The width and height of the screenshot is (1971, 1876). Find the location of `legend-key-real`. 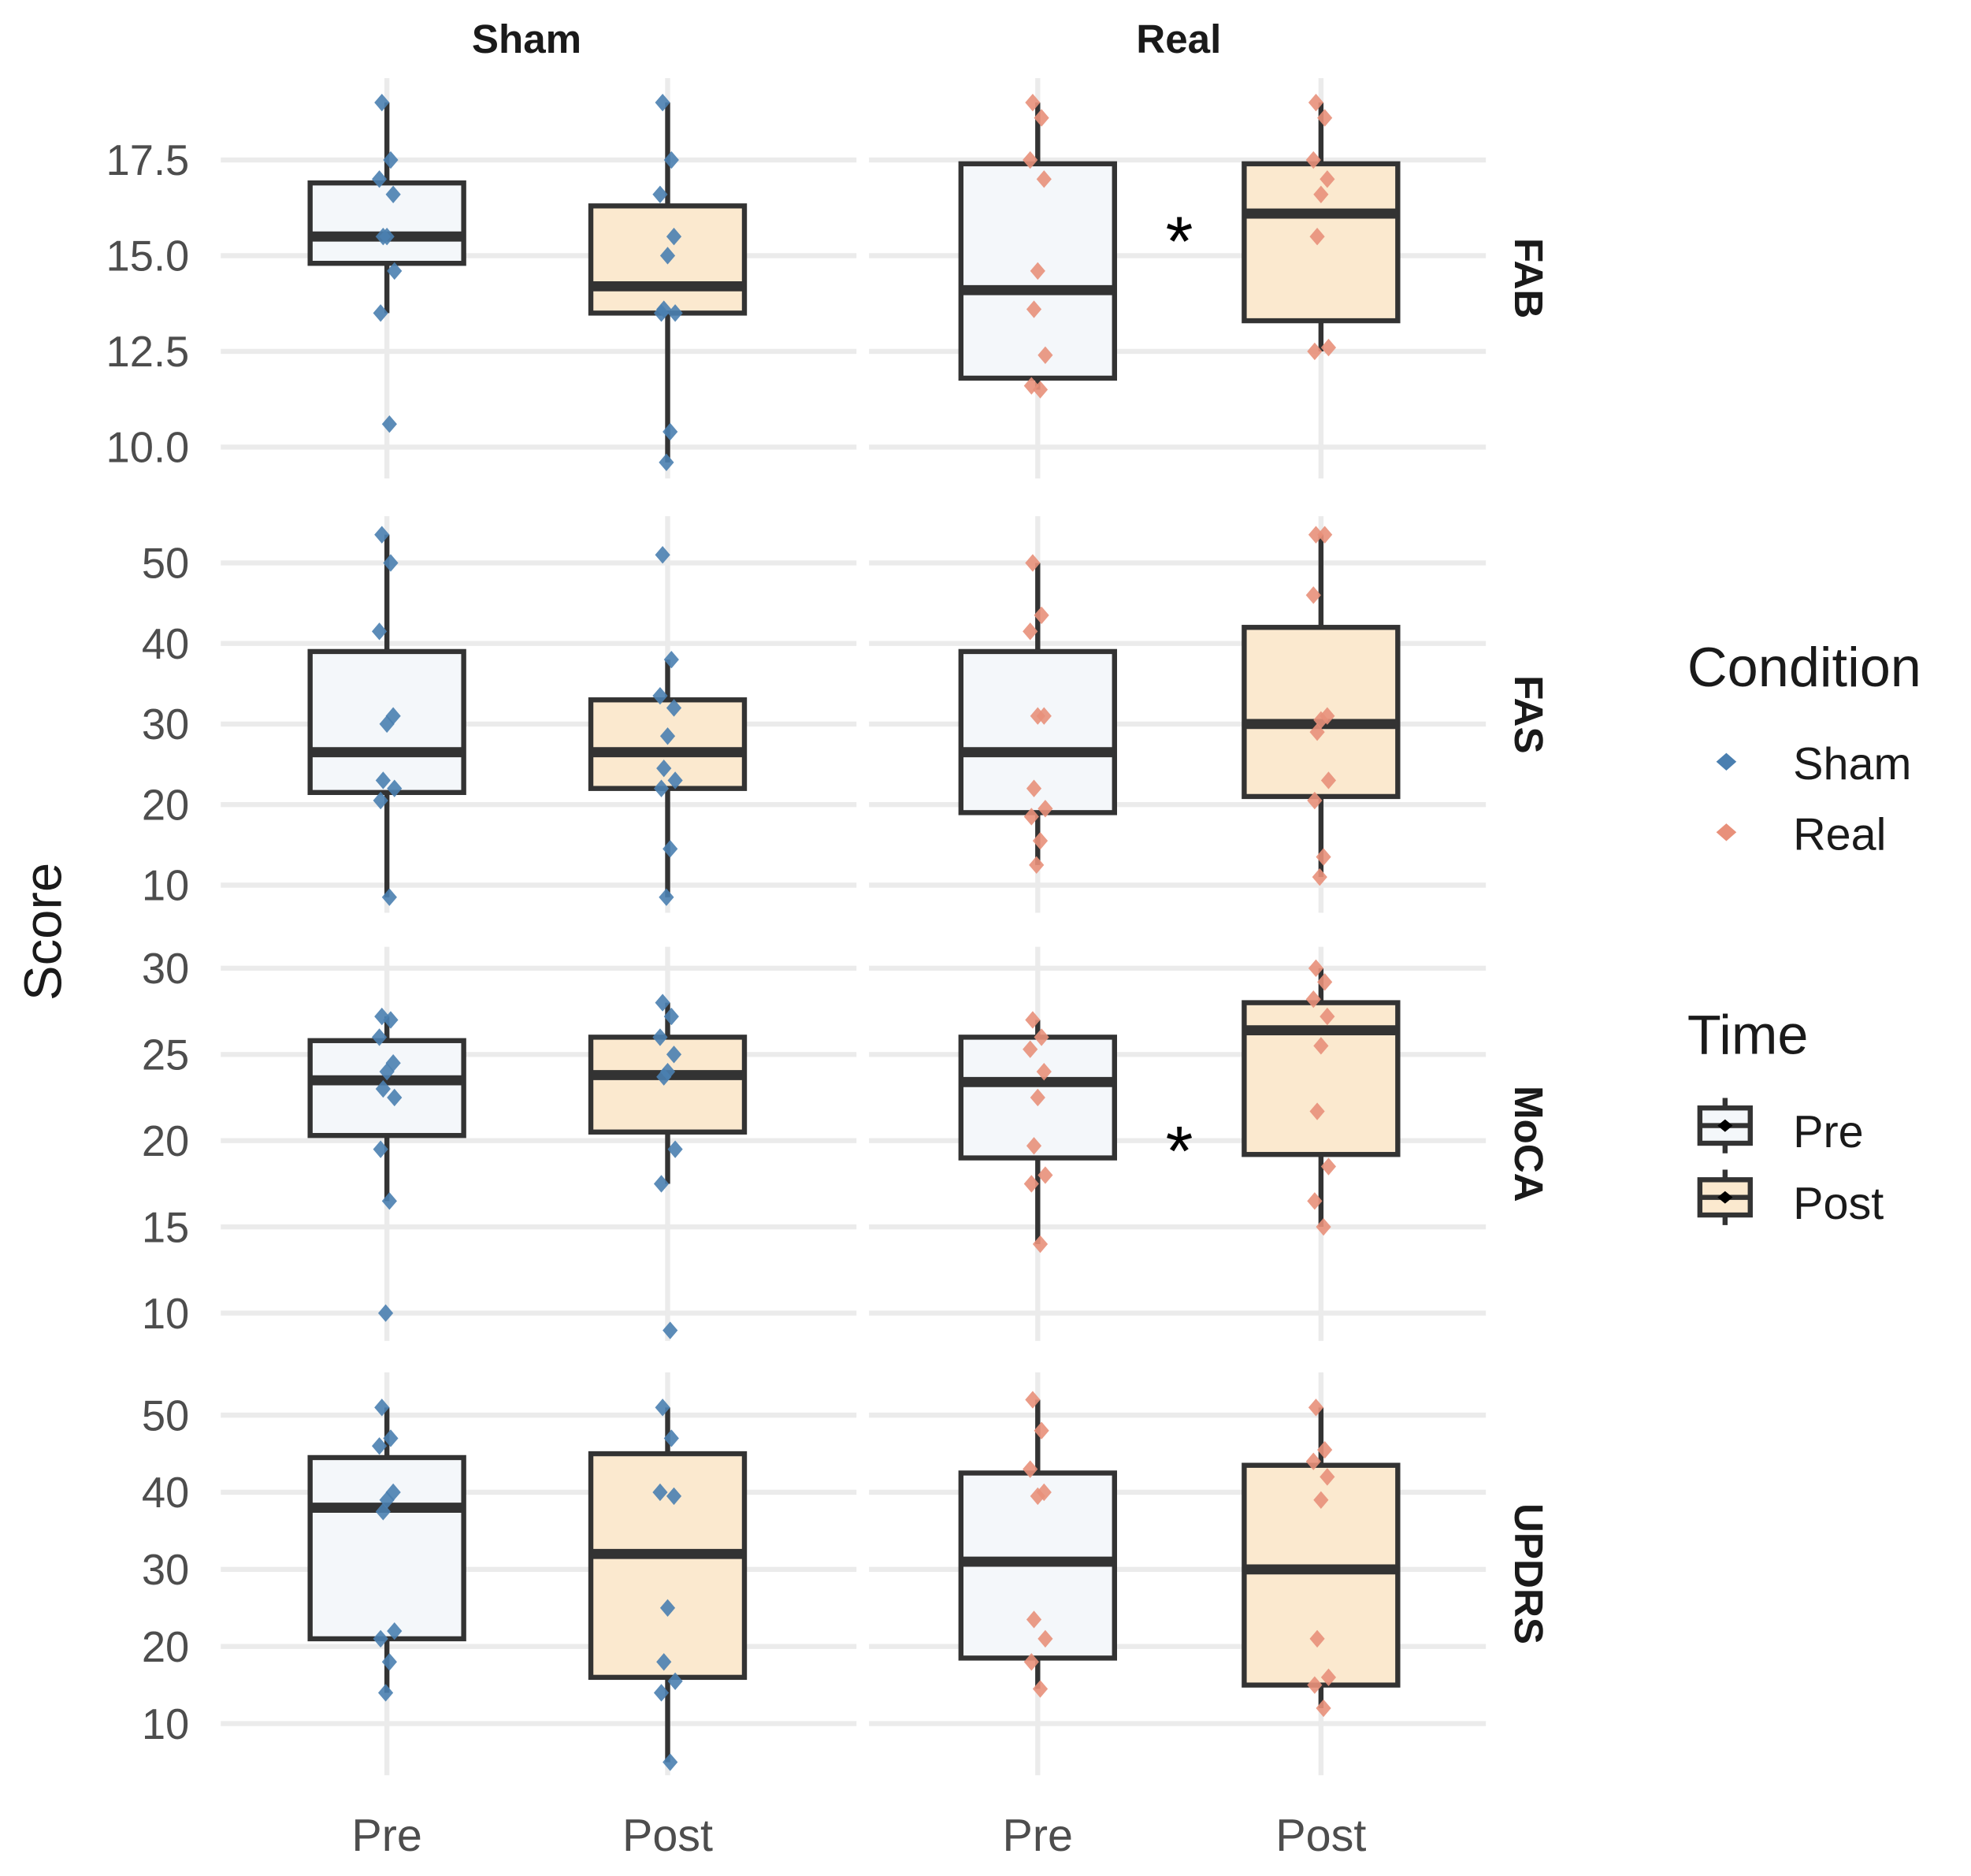

legend-key-real is located at coordinates (1726, 832).